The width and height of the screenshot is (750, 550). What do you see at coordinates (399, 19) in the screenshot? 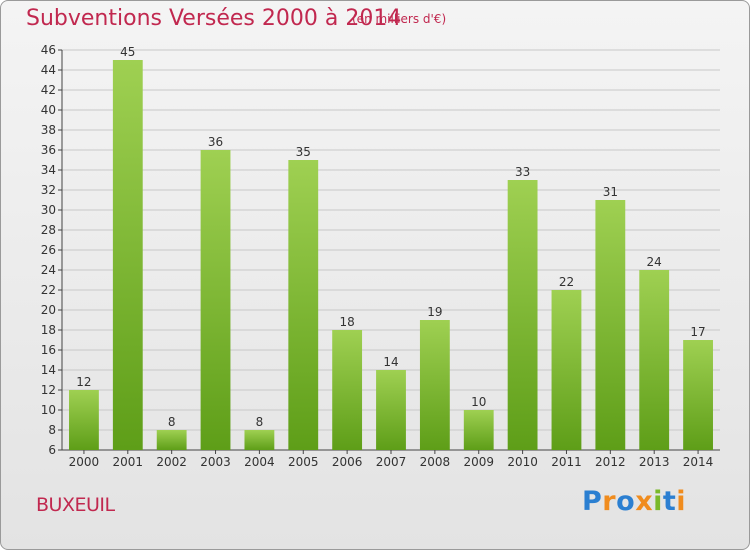
I see `unit-note: (en milliers d'€)` at bounding box center [399, 19].